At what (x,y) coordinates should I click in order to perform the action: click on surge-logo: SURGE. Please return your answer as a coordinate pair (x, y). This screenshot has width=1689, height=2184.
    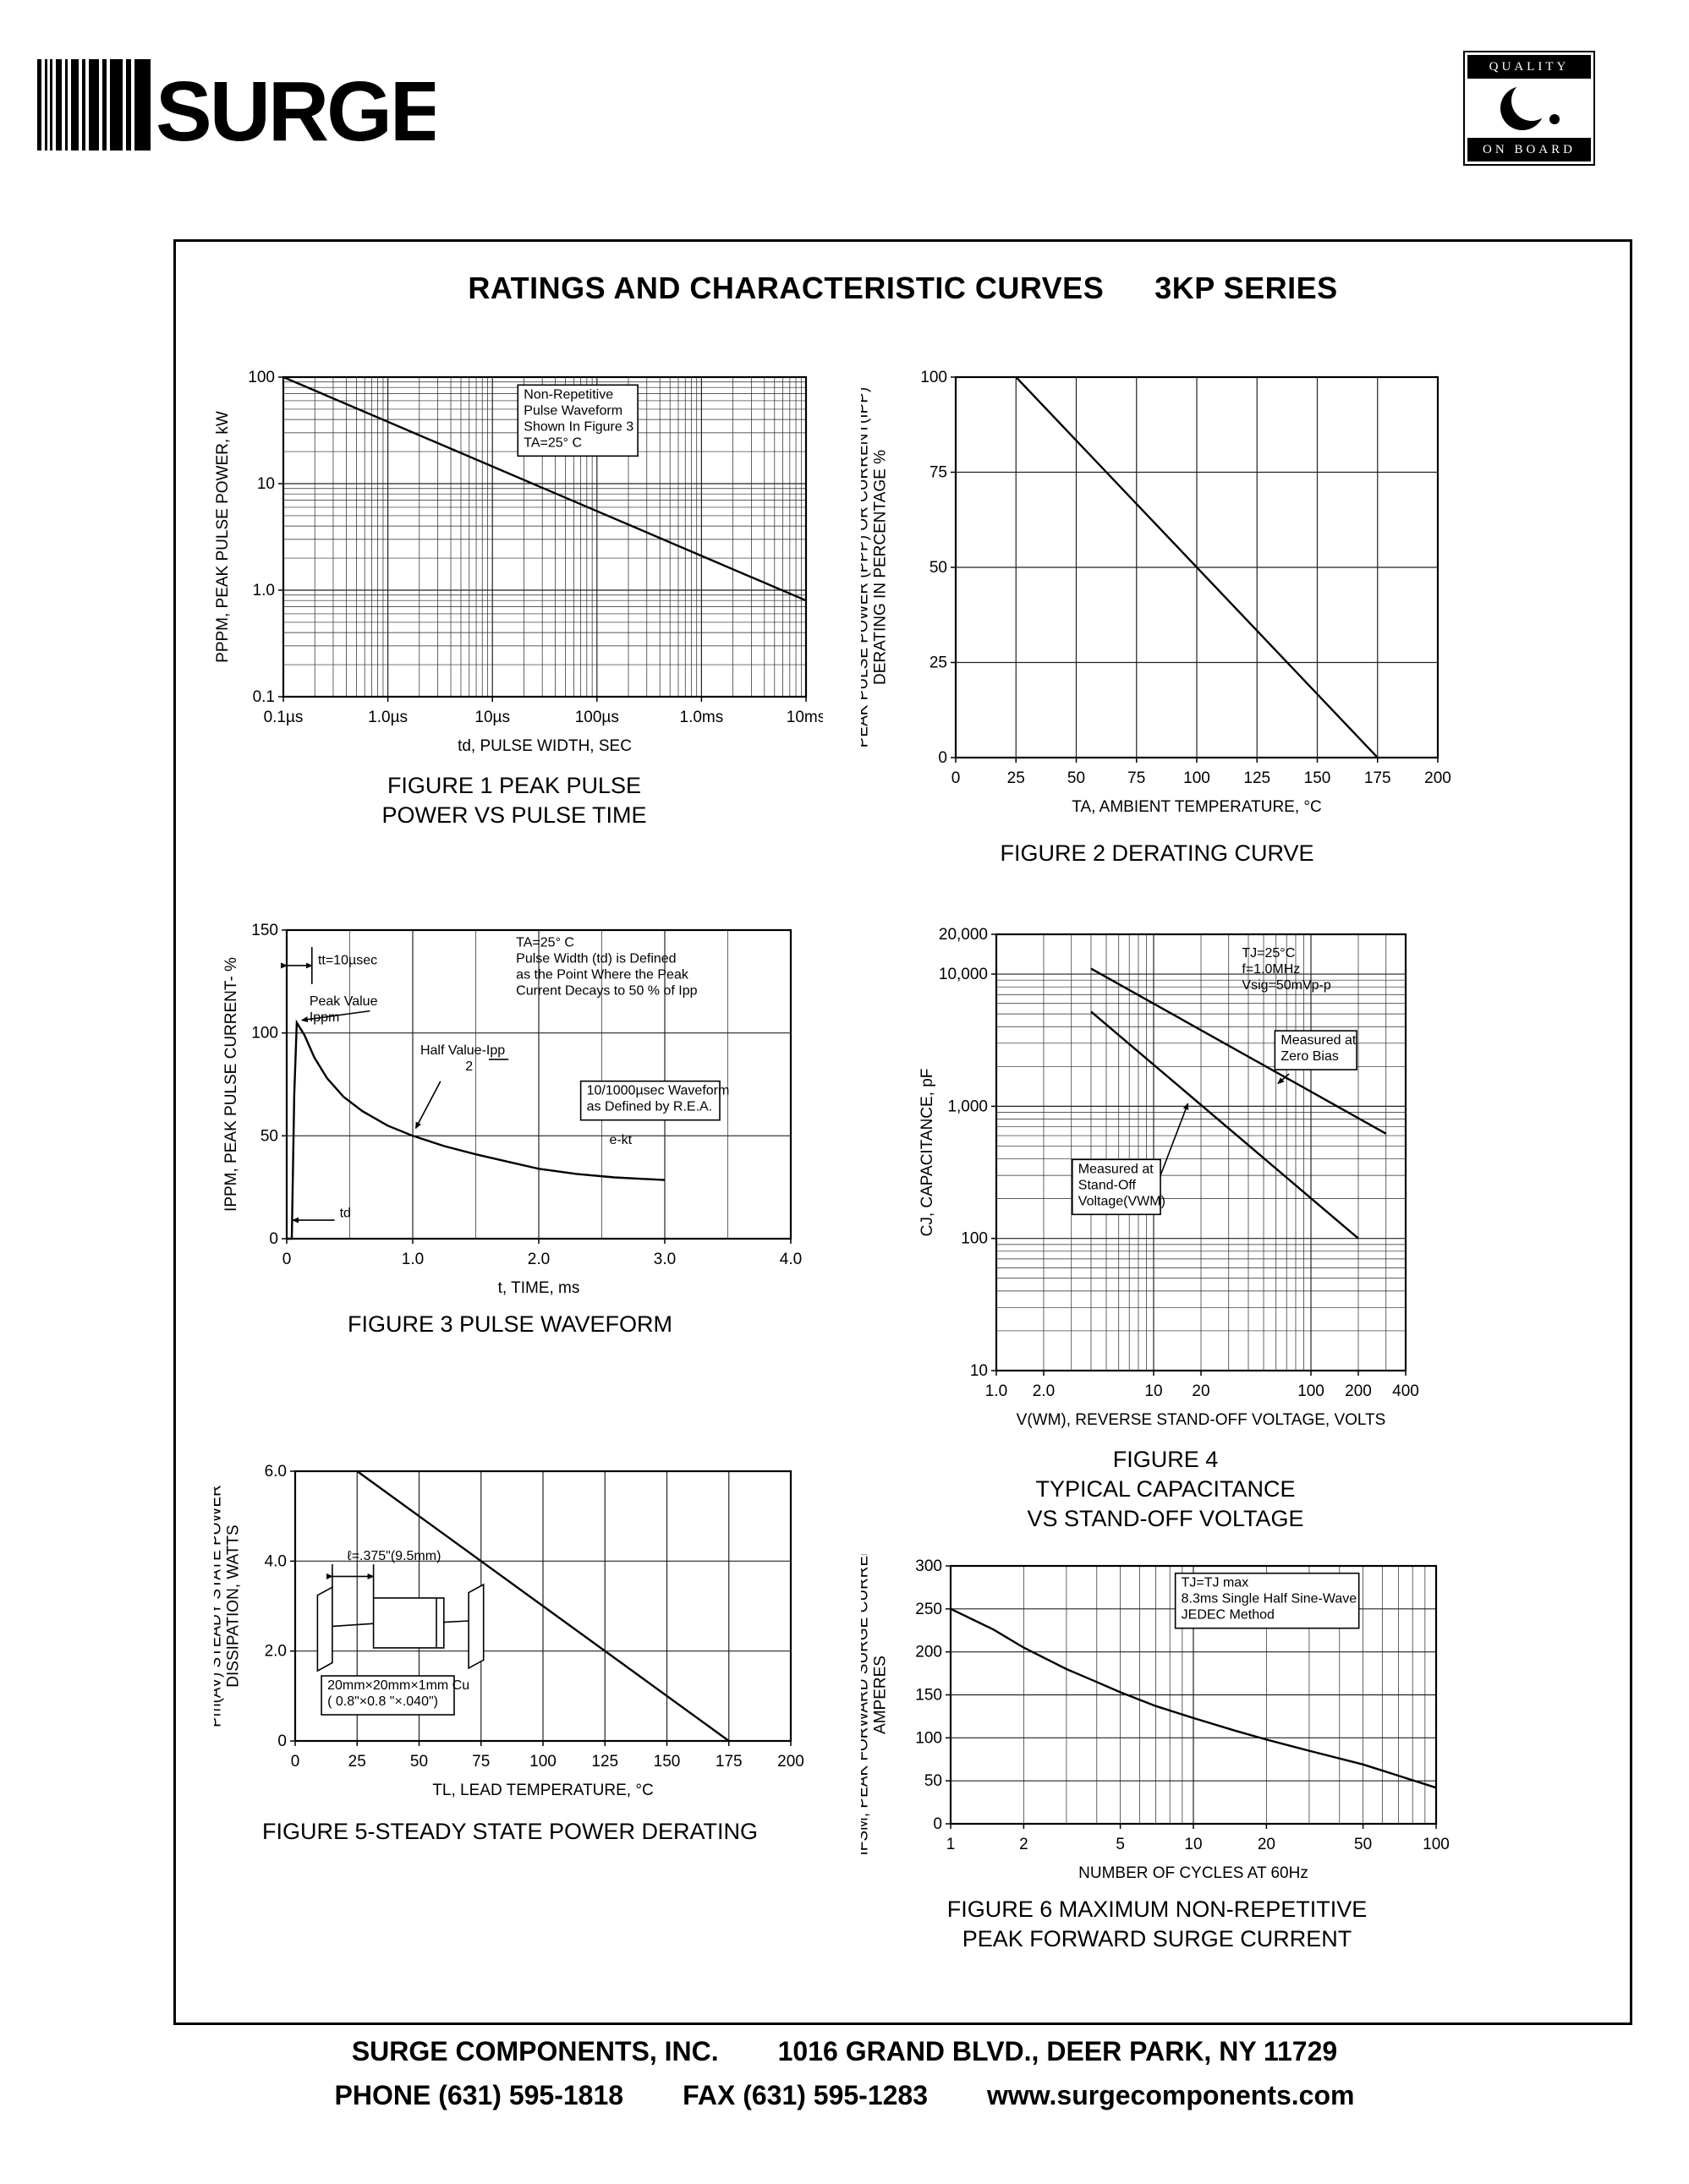
    Looking at the image, I should click on (242, 108).